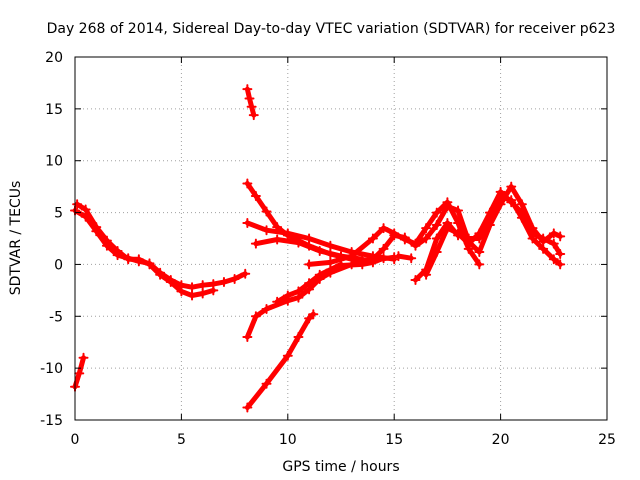 This screenshot has height=480, width=640. What do you see at coordinates (51, 369) in the screenshot?
I see `y-tick-label: -10` at bounding box center [51, 369].